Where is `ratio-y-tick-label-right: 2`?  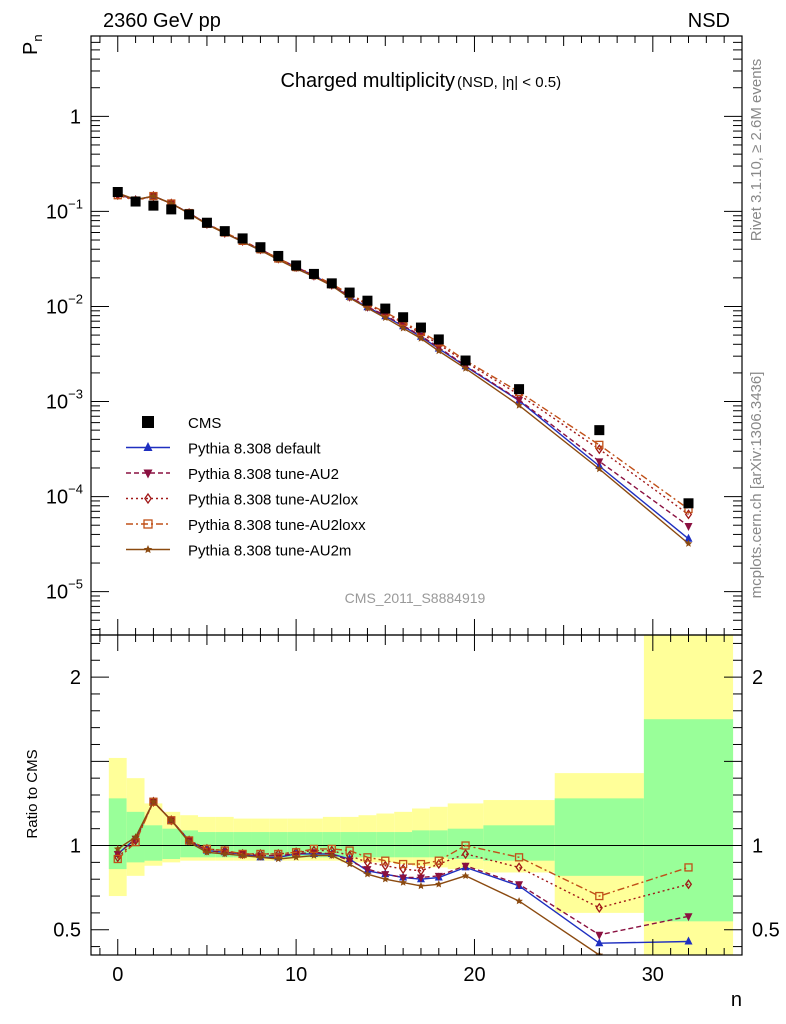 ratio-y-tick-label-right: 2 is located at coordinates (757, 678).